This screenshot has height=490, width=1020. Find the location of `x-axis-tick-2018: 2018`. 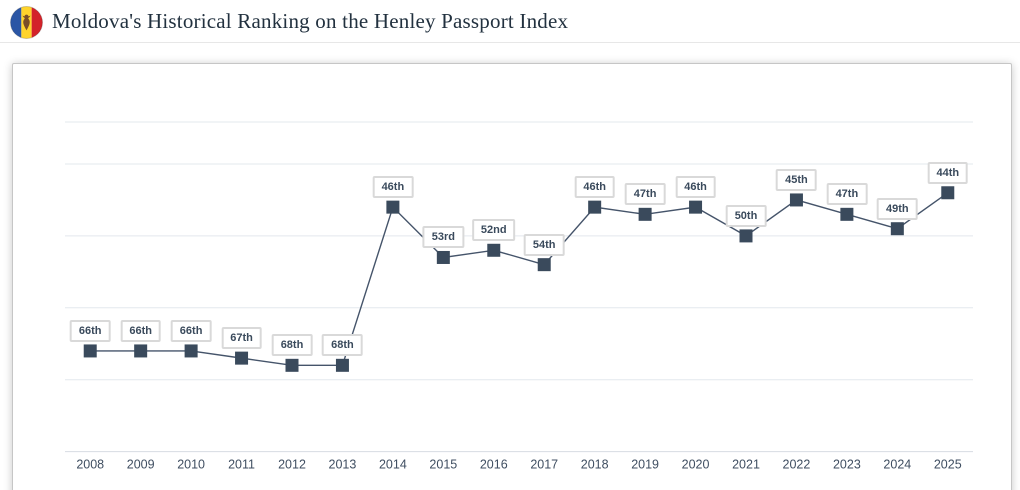

x-axis-tick-2018: 2018 is located at coordinates (595, 464).